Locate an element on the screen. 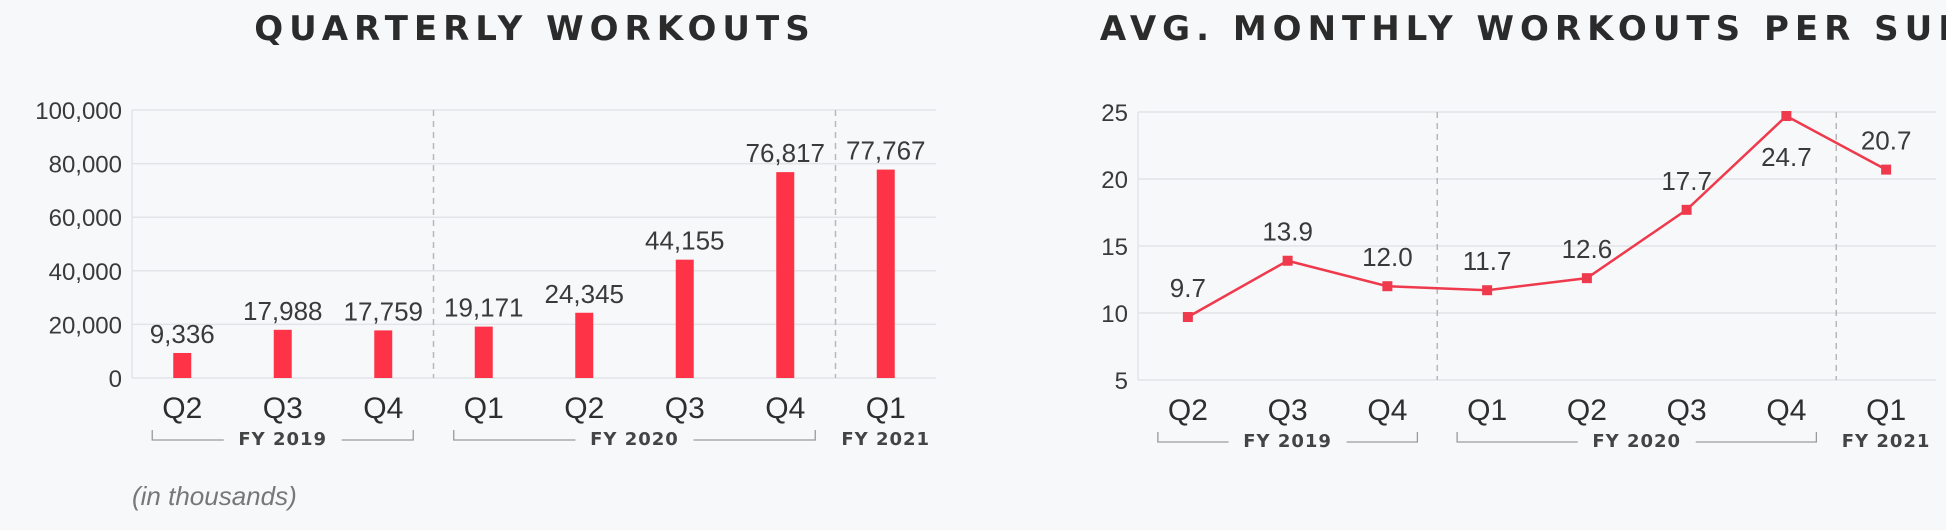  bar-data-label: 19,171 is located at coordinates (484, 308).